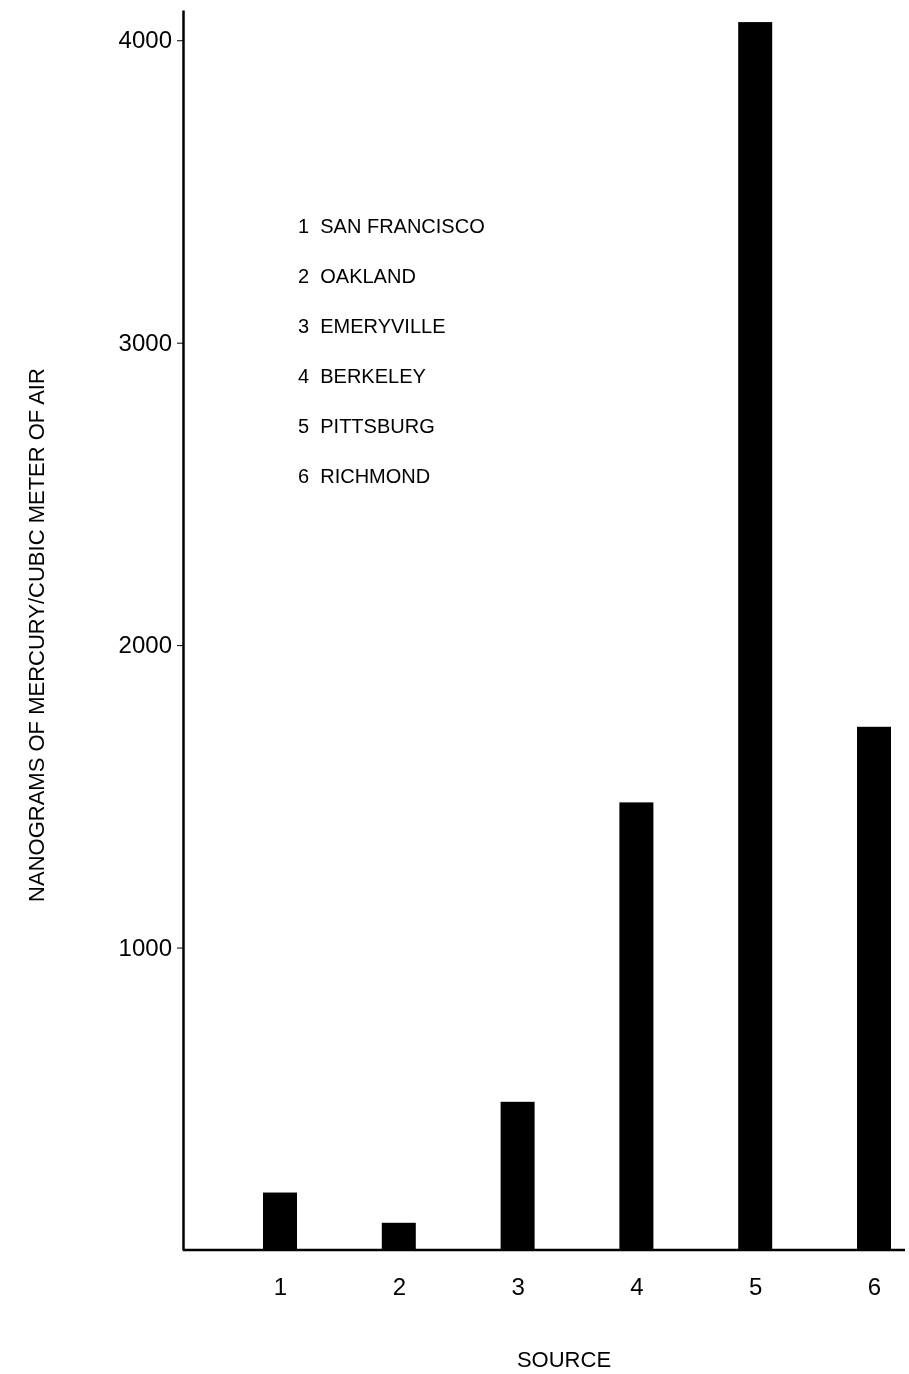  I want to click on y-tick-label: 4000, so click(145, 40).